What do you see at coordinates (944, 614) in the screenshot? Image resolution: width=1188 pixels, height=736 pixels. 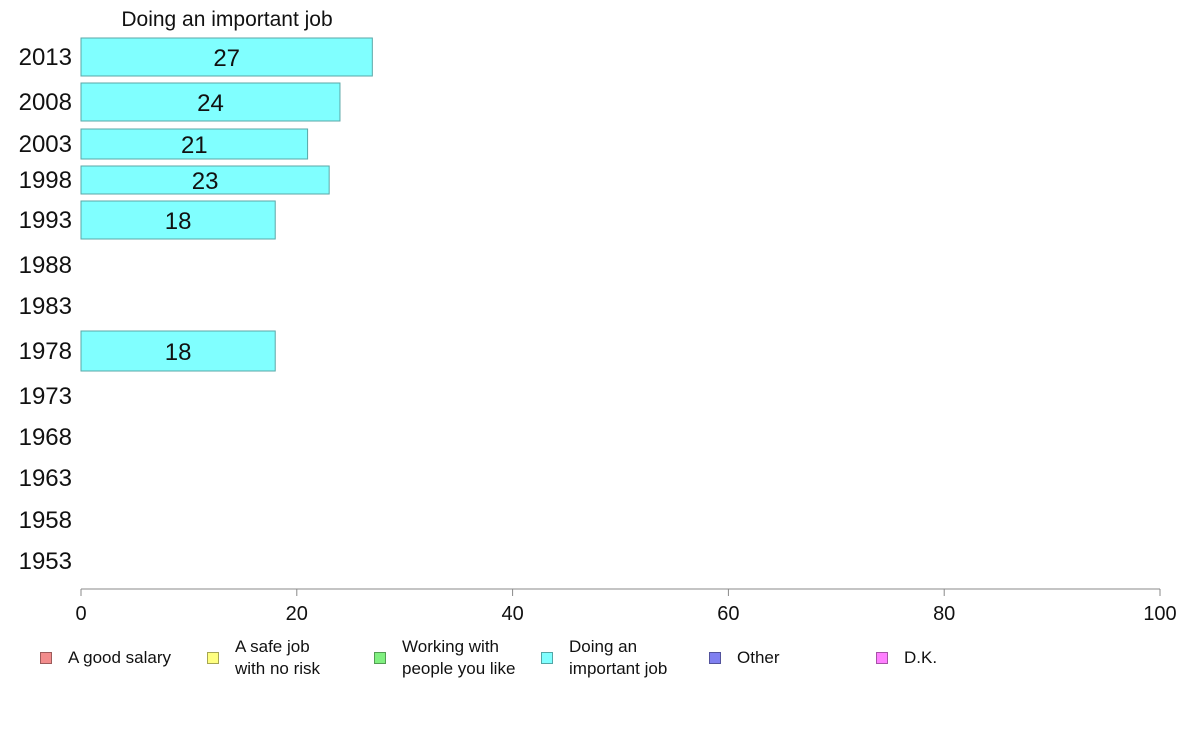 I see `x-tick-label: 80` at bounding box center [944, 614].